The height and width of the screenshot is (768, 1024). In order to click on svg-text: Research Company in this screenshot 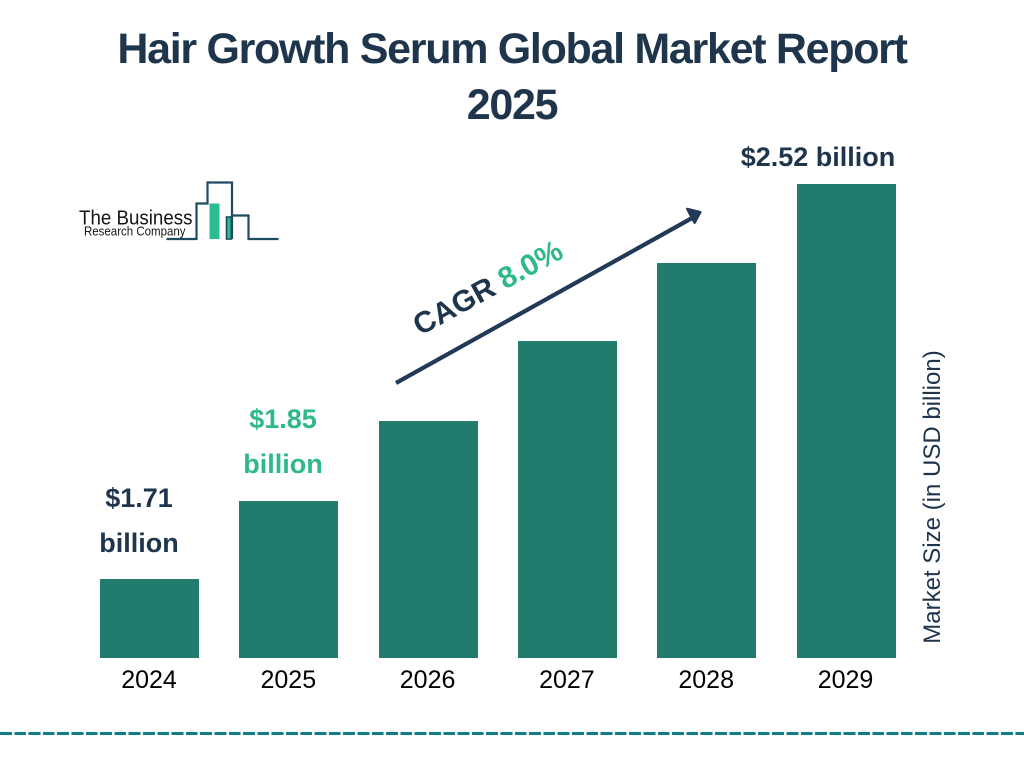, I will do `click(135, 231)`.